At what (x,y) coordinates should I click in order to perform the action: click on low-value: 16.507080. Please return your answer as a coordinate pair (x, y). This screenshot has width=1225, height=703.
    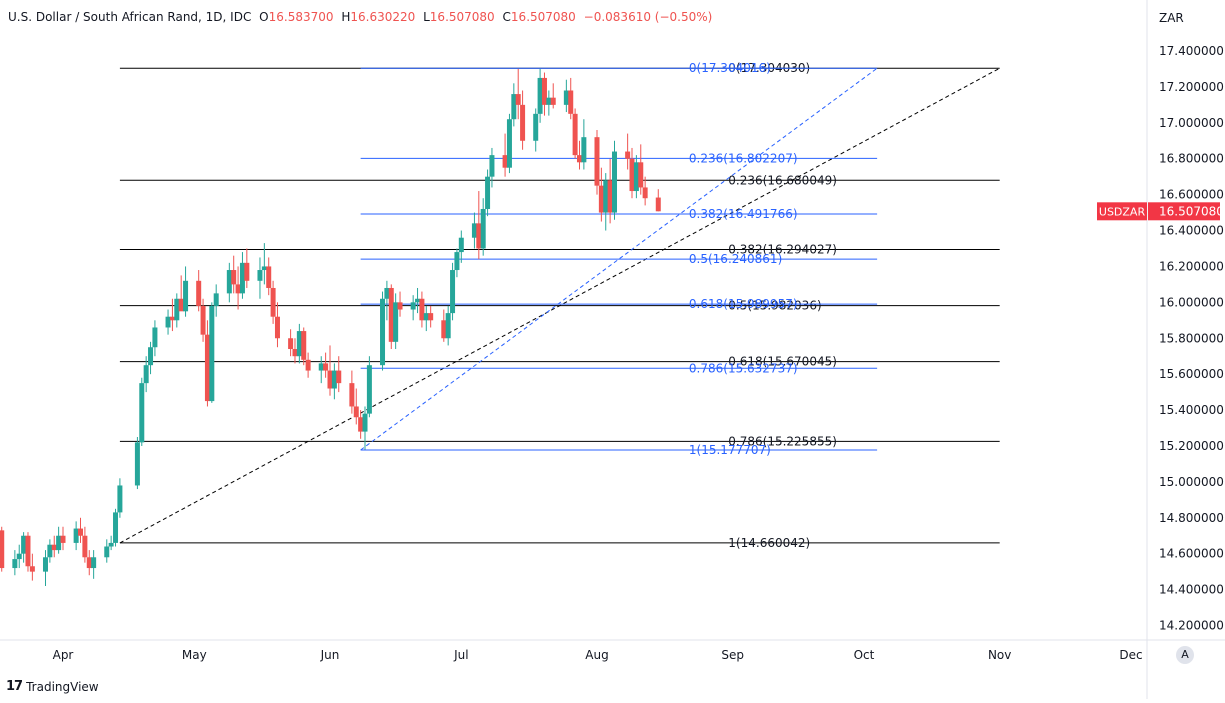
    Looking at the image, I should click on (462, 17).